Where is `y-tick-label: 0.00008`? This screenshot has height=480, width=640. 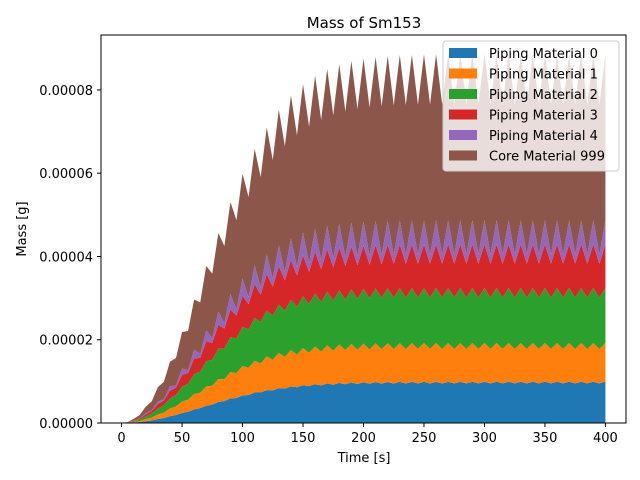
y-tick-label: 0.00008 is located at coordinates (66, 91).